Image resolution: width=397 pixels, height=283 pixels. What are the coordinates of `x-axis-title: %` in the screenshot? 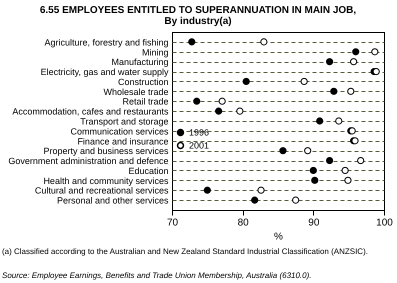 It's located at (279, 237).